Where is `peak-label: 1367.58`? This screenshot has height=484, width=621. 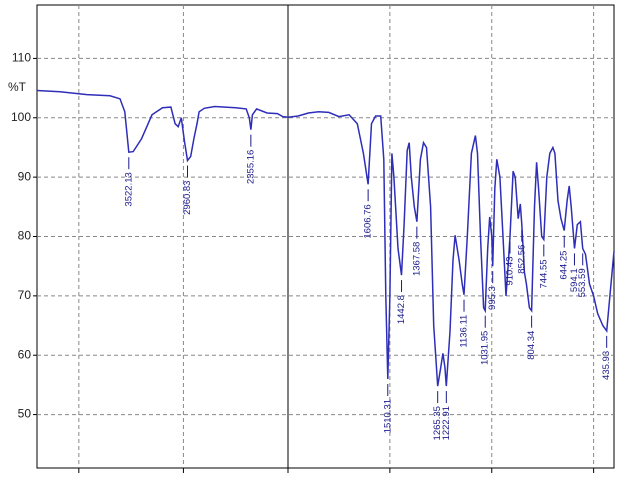 peak-label: 1367.58 is located at coordinates (416, 259).